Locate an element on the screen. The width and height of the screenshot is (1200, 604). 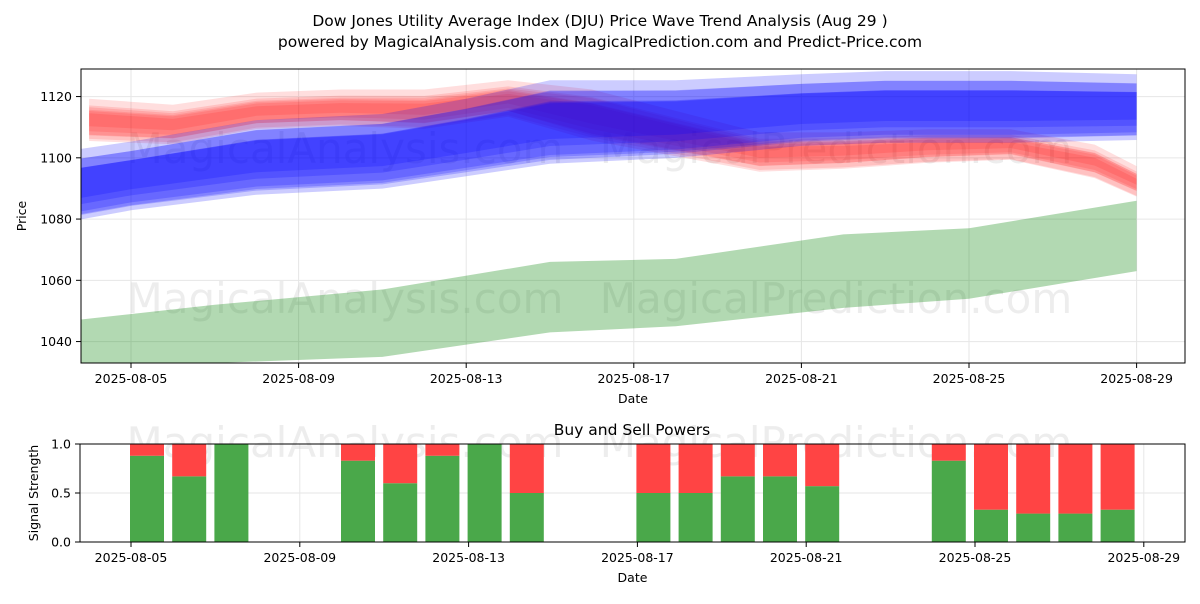
price-y-axis-label: Price is located at coordinates (21, 215).